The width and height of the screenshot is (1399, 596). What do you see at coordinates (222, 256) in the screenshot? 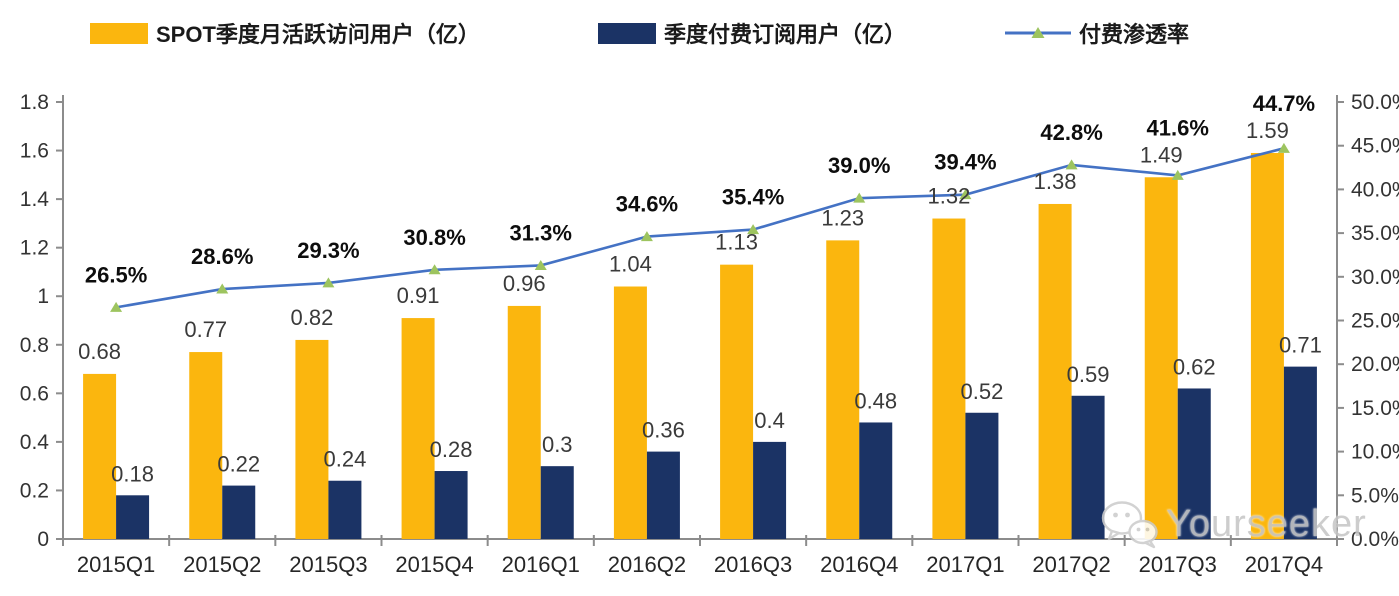
I see `label-penetration-2015Q2: 28.6%` at bounding box center [222, 256].